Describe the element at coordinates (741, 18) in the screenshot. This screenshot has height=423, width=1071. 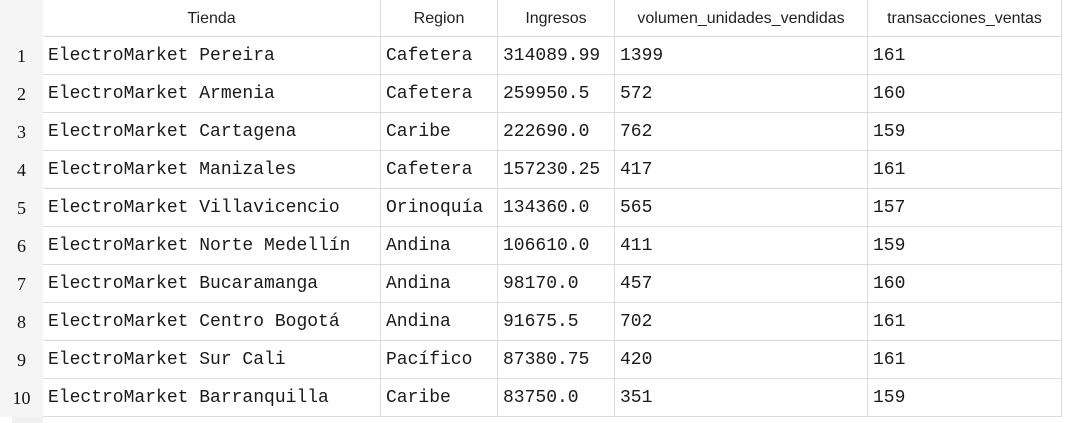
I see `column-header-volumen-unidades-vendidas: volumen_unidades_vendidas` at that location.